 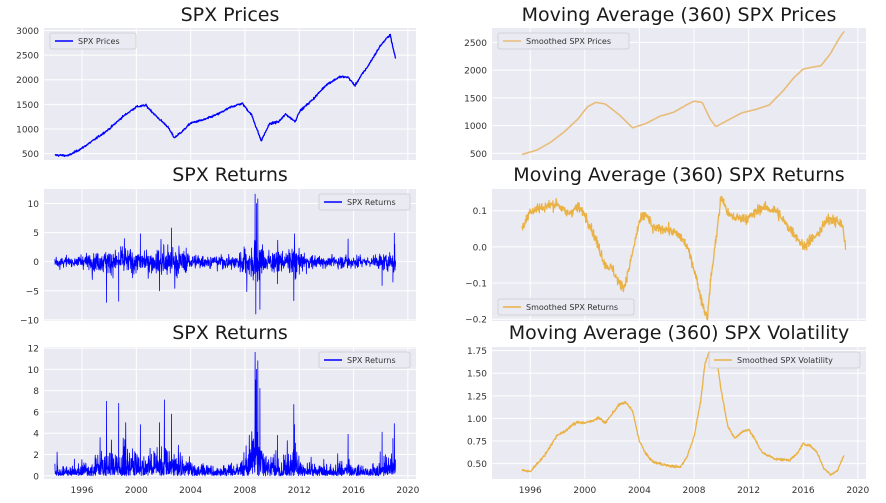 I want to click on y-tick-label: 0.1, so click(x=480, y=212).